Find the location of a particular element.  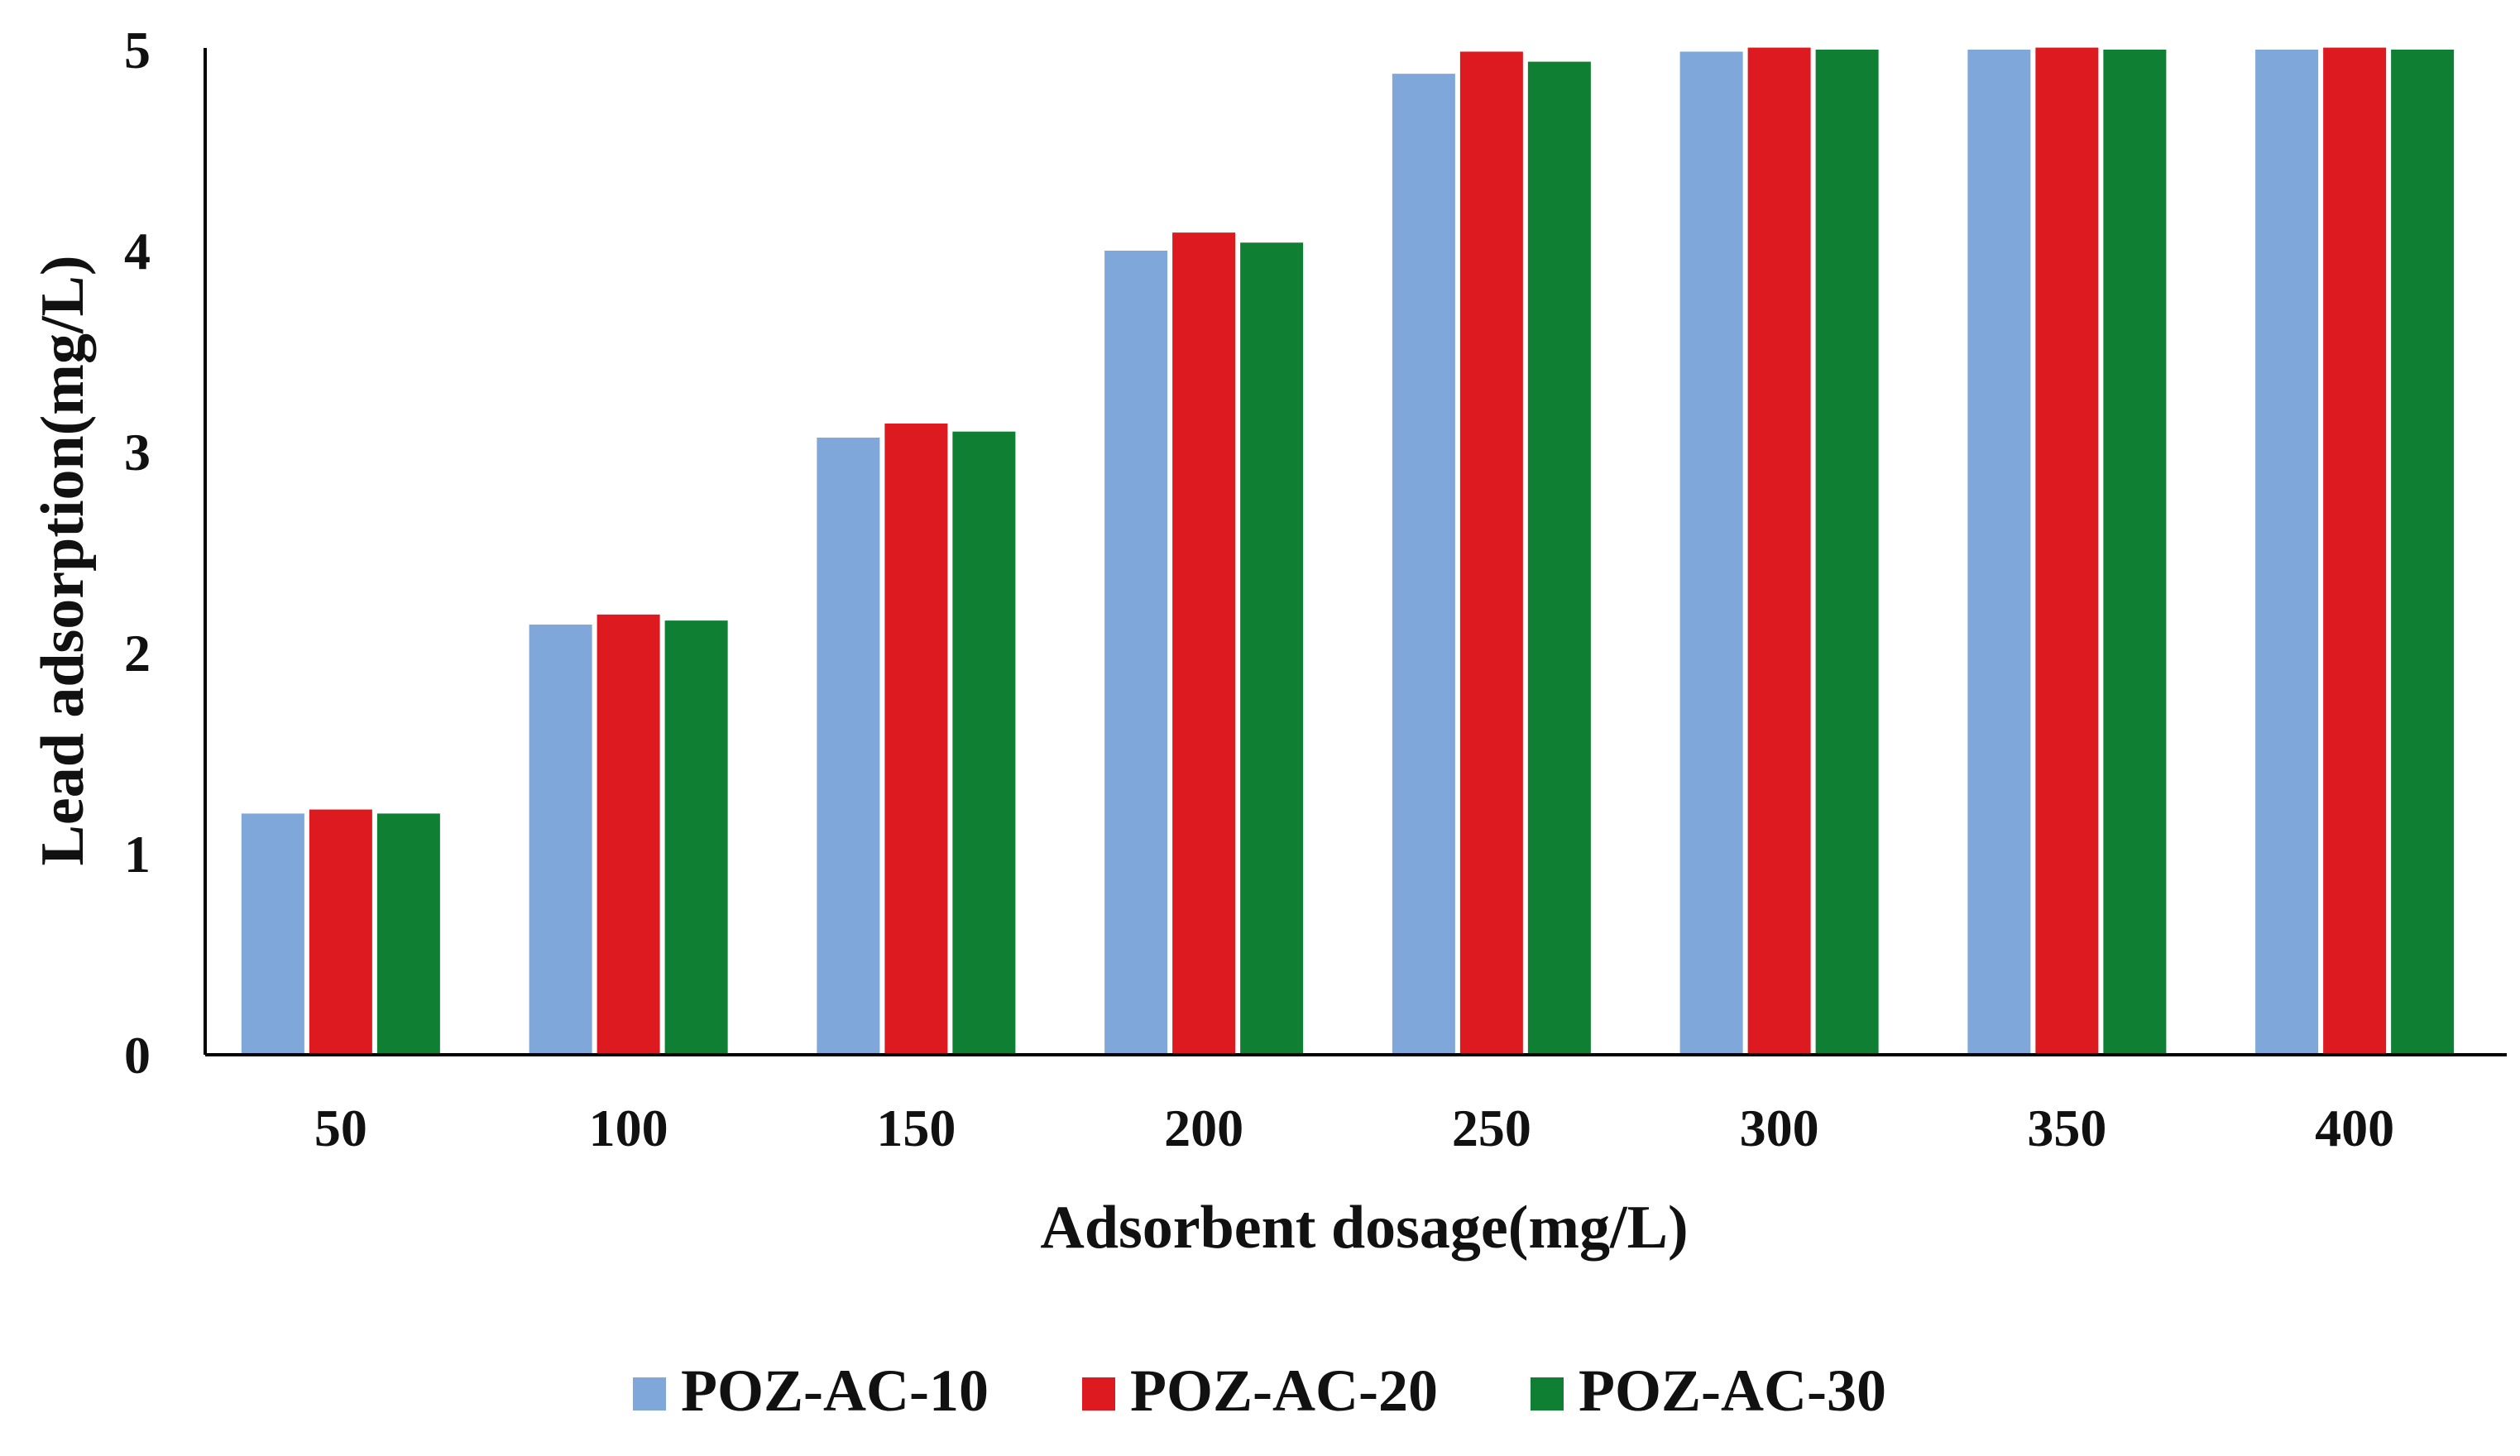

x-tick-label: 350 is located at coordinates (2066, 1128).